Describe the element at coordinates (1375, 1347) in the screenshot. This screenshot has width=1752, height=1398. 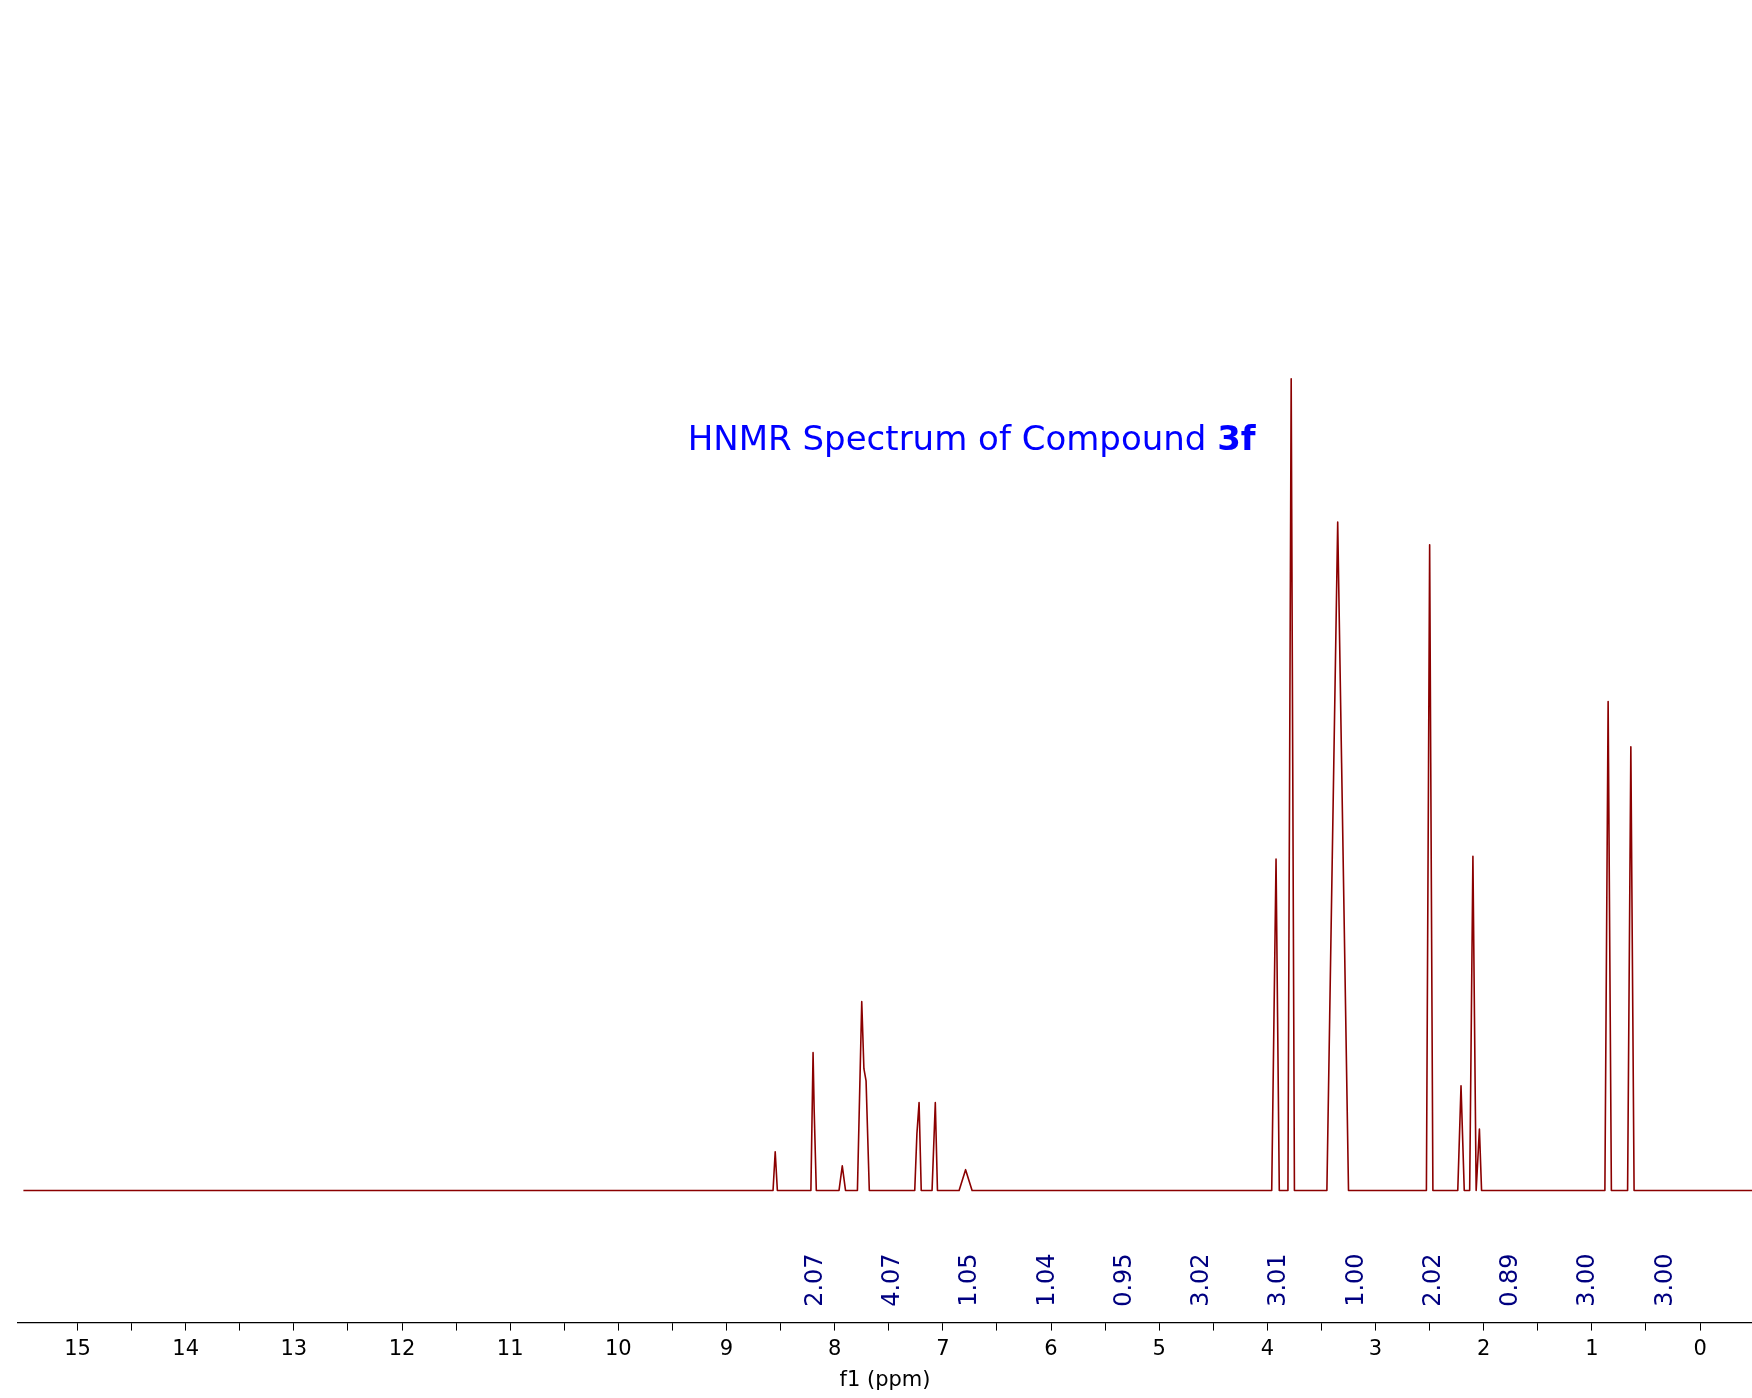
I see `x-tick-label: 3` at that location.